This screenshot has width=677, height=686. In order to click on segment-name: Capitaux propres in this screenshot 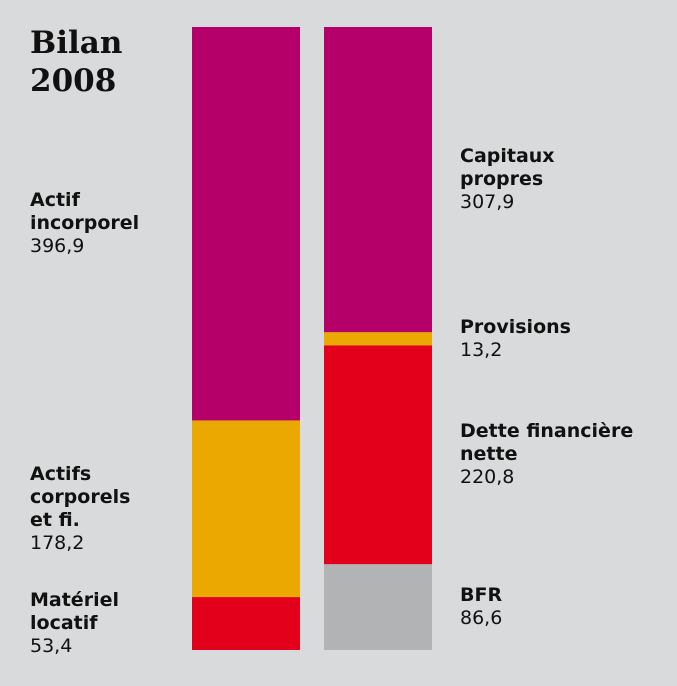, I will do `click(507, 168)`.